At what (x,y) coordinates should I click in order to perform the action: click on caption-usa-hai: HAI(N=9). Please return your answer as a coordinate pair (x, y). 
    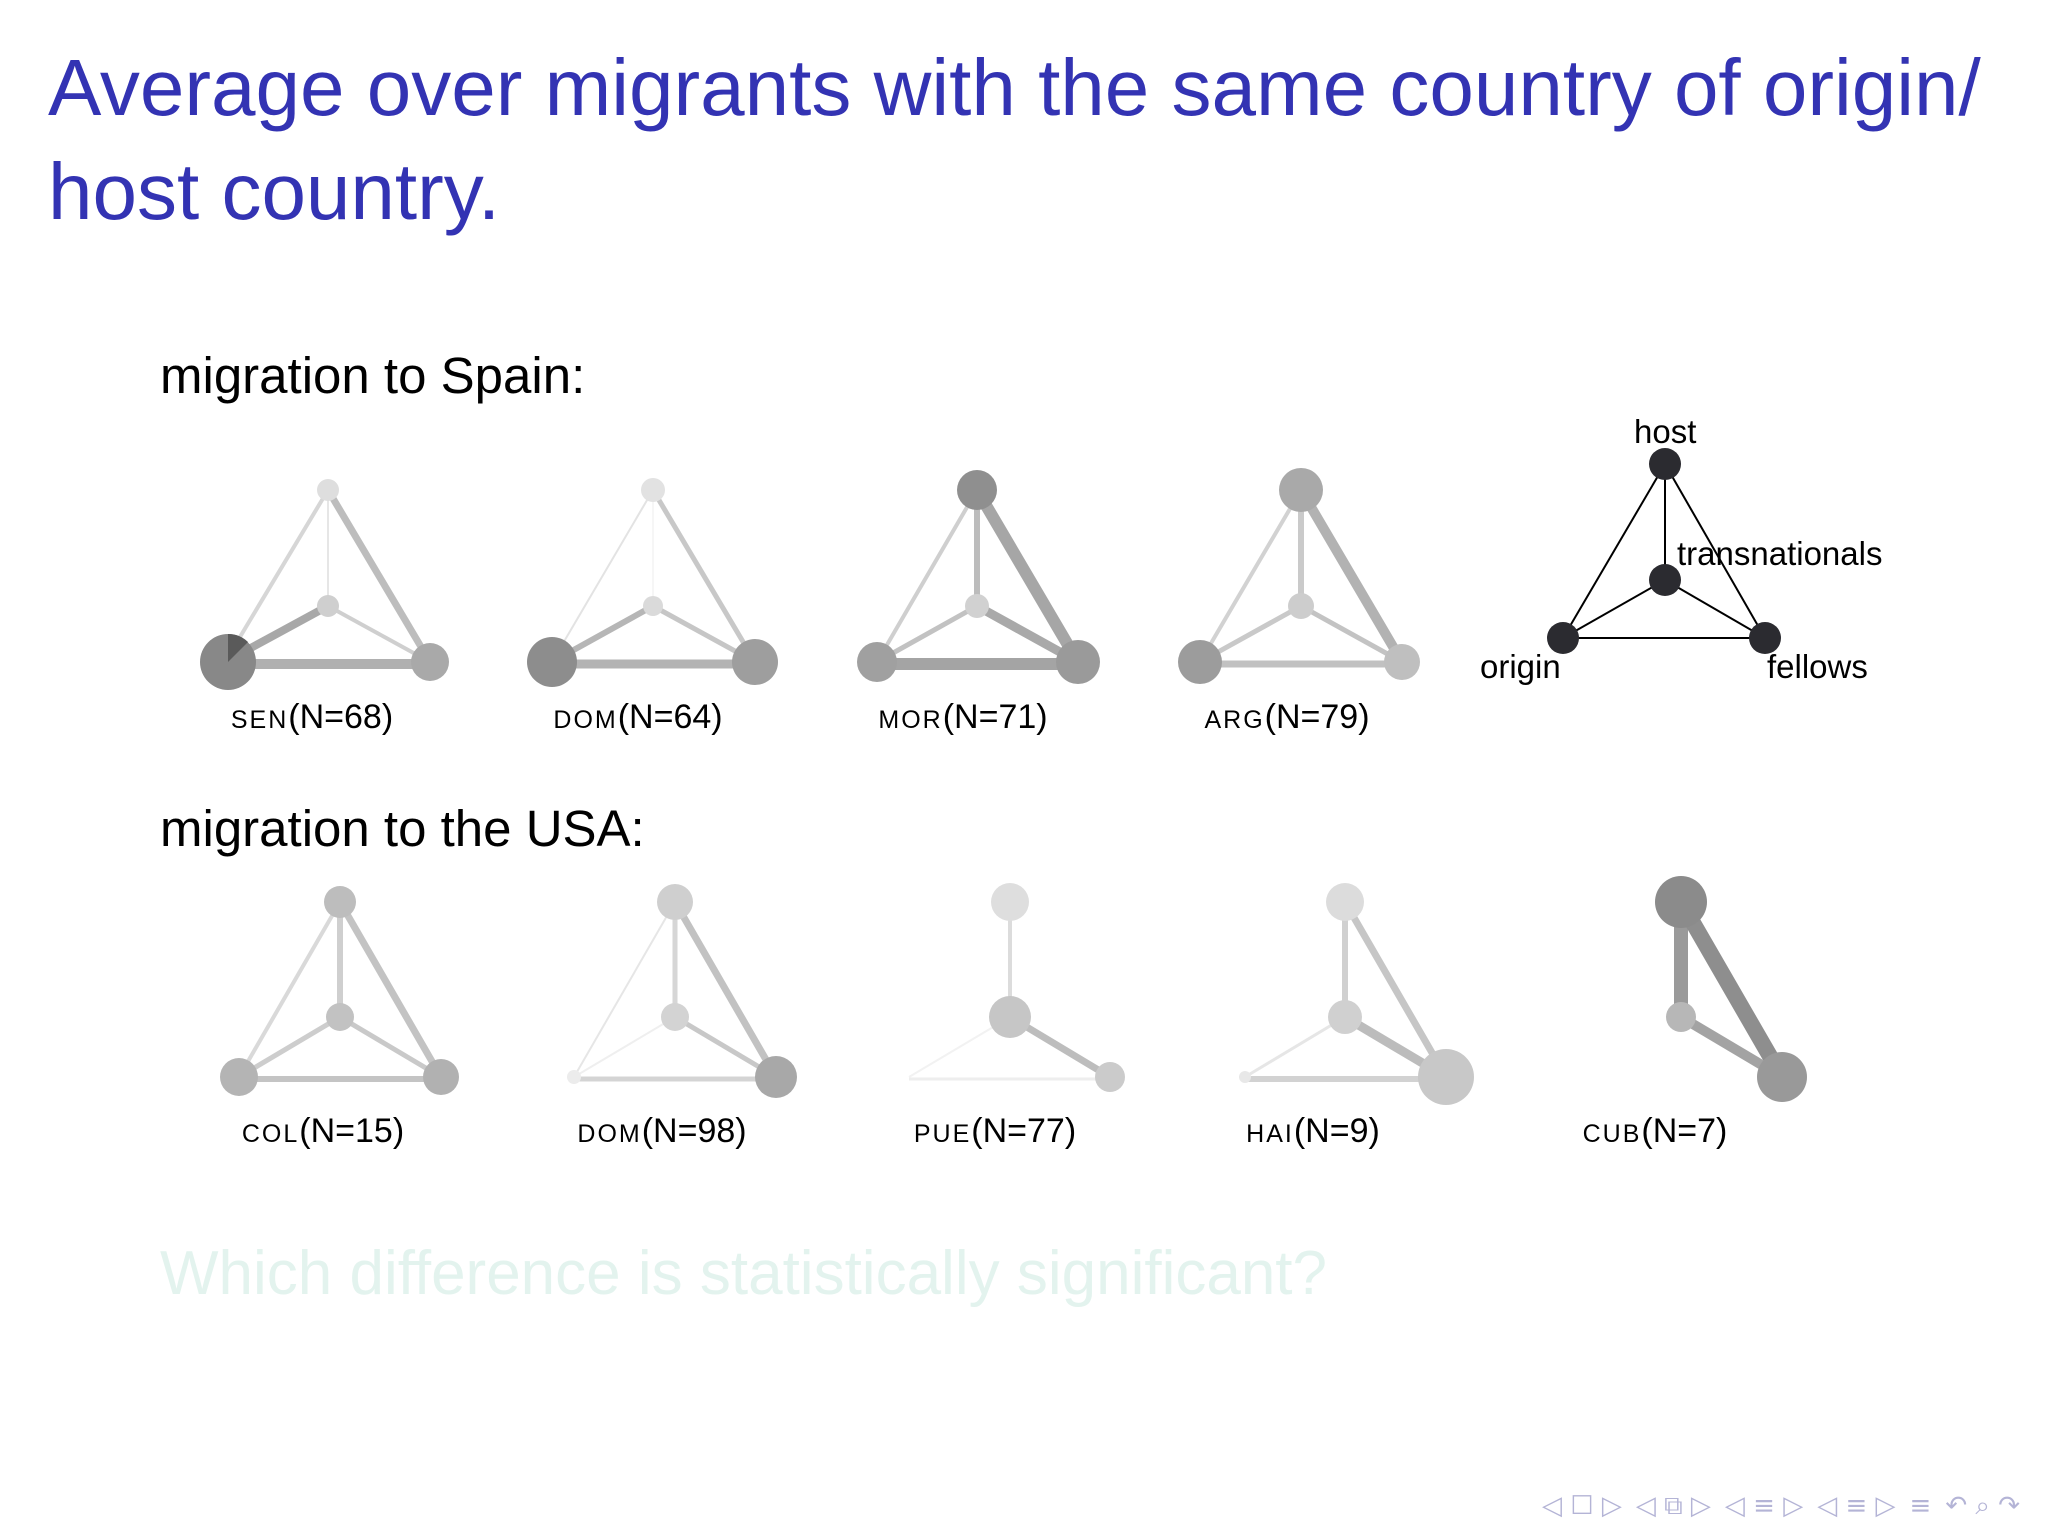
    Looking at the image, I should click on (1313, 1131).